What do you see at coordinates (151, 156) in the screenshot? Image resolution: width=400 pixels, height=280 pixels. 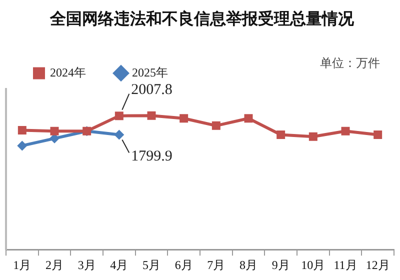 I see `data-label: 1799.9` at bounding box center [151, 156].